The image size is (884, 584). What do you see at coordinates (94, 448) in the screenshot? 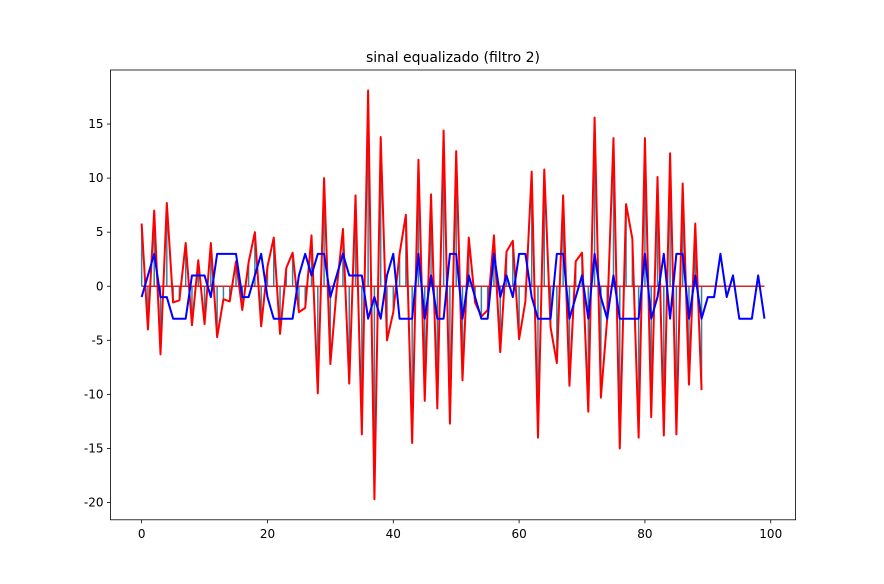
I see `y-tick-label: -15` at bounding box center [94, 448].